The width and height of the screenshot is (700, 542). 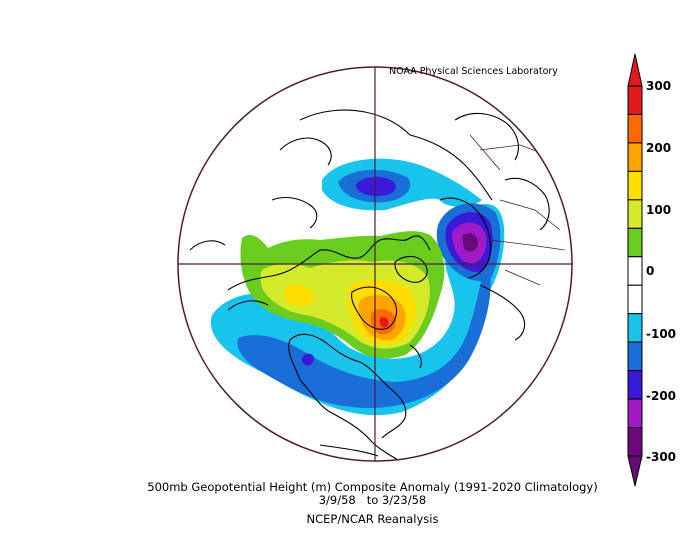 What do you see at coordinates (473, 71) in the screenshot?
I see `credit-text: NOAA Physical Sciences Laboratory` at bounding box center [473, 71].